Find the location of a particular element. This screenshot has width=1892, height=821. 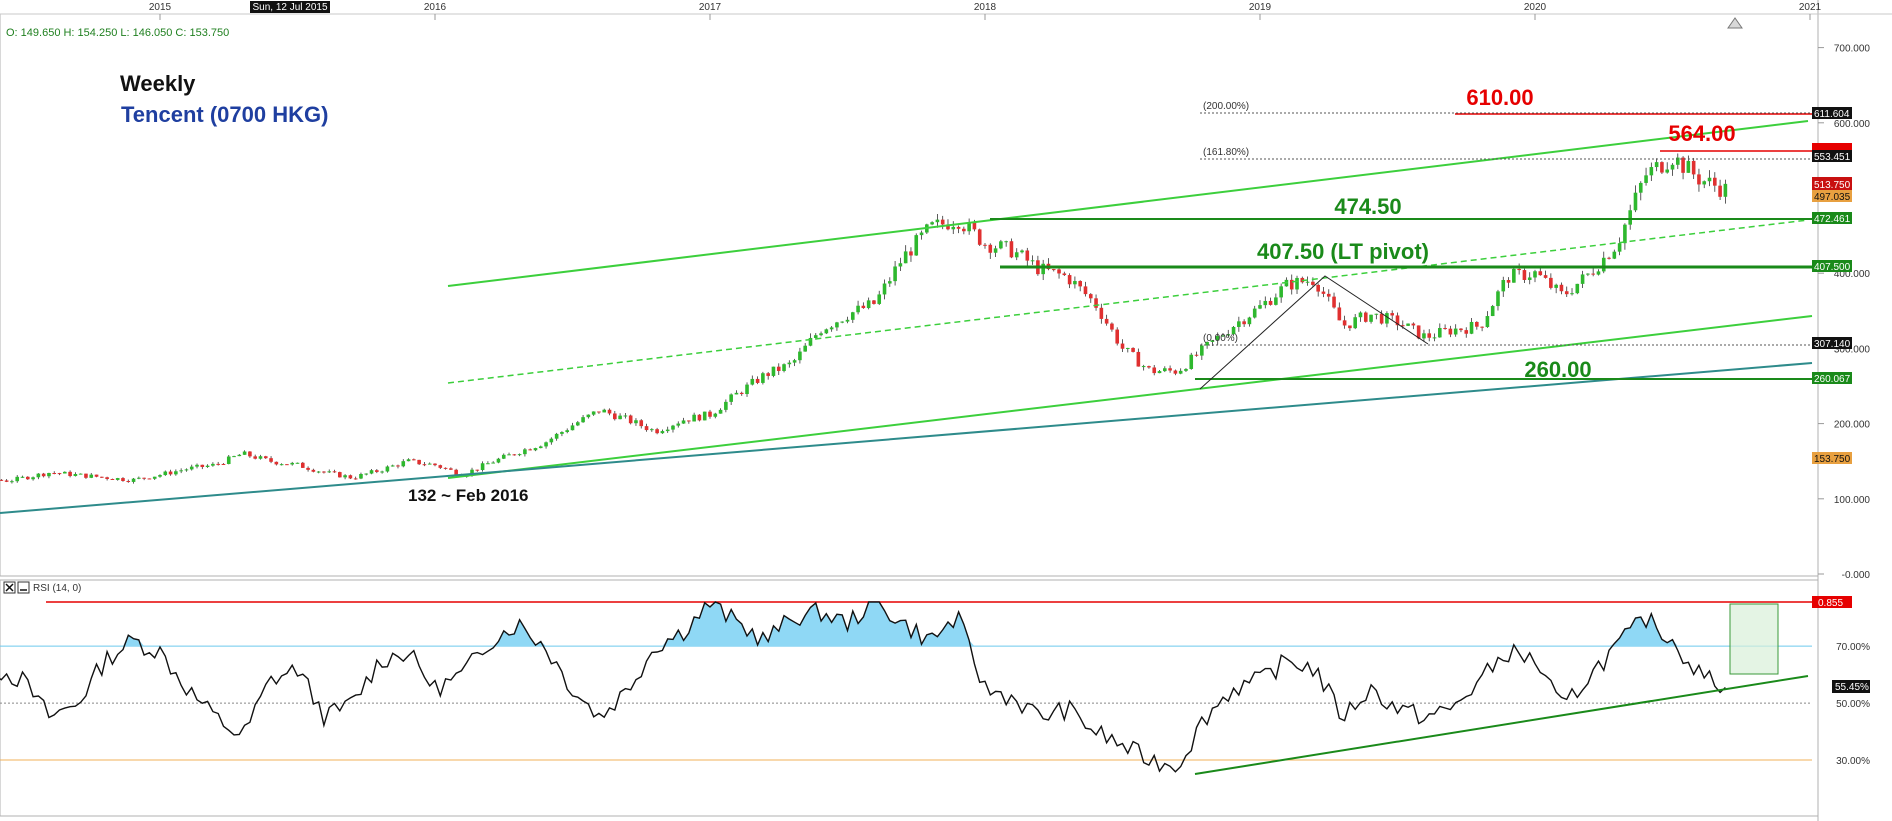

rsi-y-tick-label: 50.00% is located at coordinates (1853, 704).